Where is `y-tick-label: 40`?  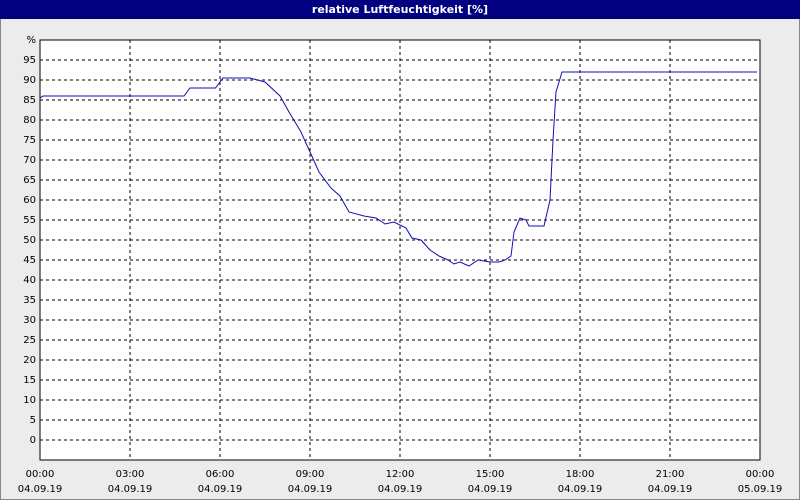 y-tick-label: 40 is located at coordinates (29, 280).